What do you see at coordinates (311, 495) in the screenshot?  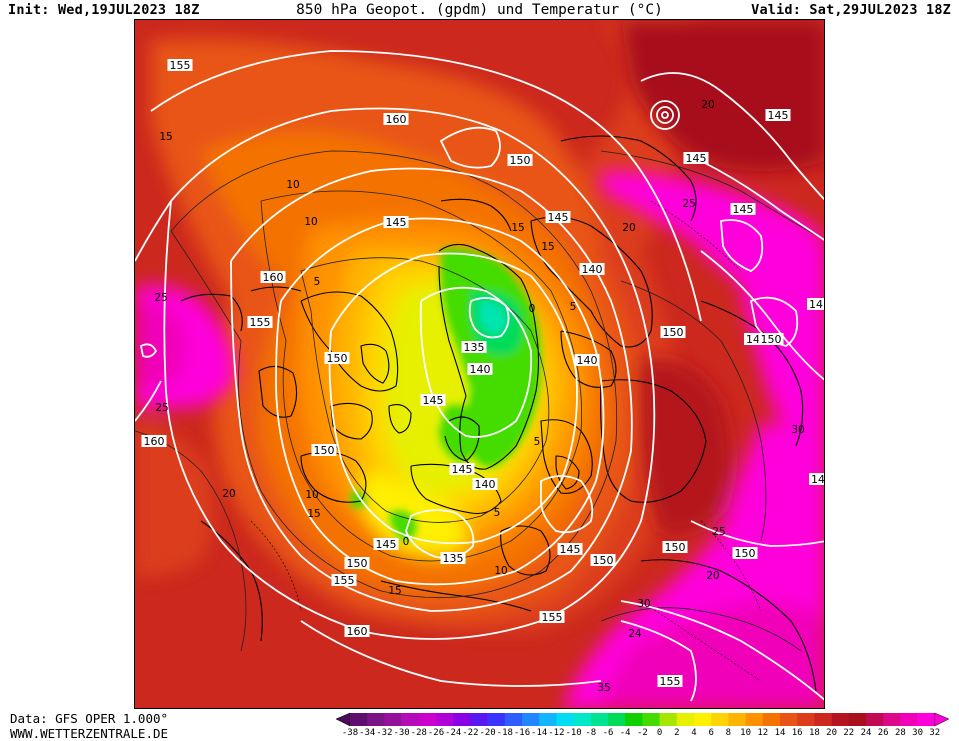 I see `isotherm-label: 10` at bounding box center [311, 495].